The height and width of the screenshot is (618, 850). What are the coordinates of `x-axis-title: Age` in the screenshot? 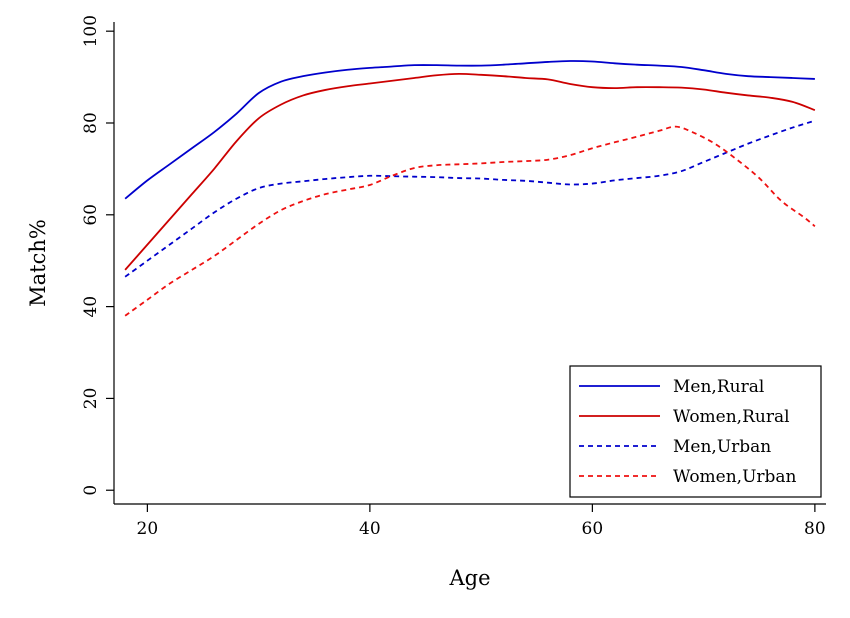 It's located at (469, 578).